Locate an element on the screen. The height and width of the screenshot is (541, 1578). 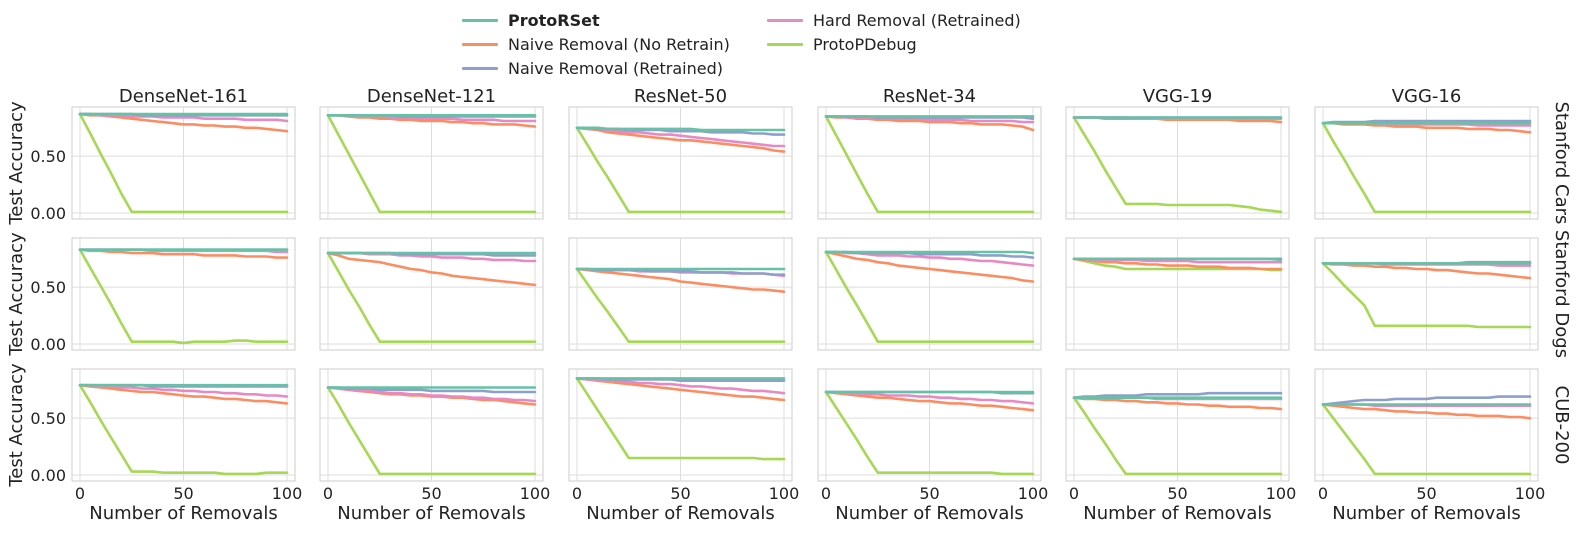
column-title: VGG-16 is located at coordinates (1427, 96).